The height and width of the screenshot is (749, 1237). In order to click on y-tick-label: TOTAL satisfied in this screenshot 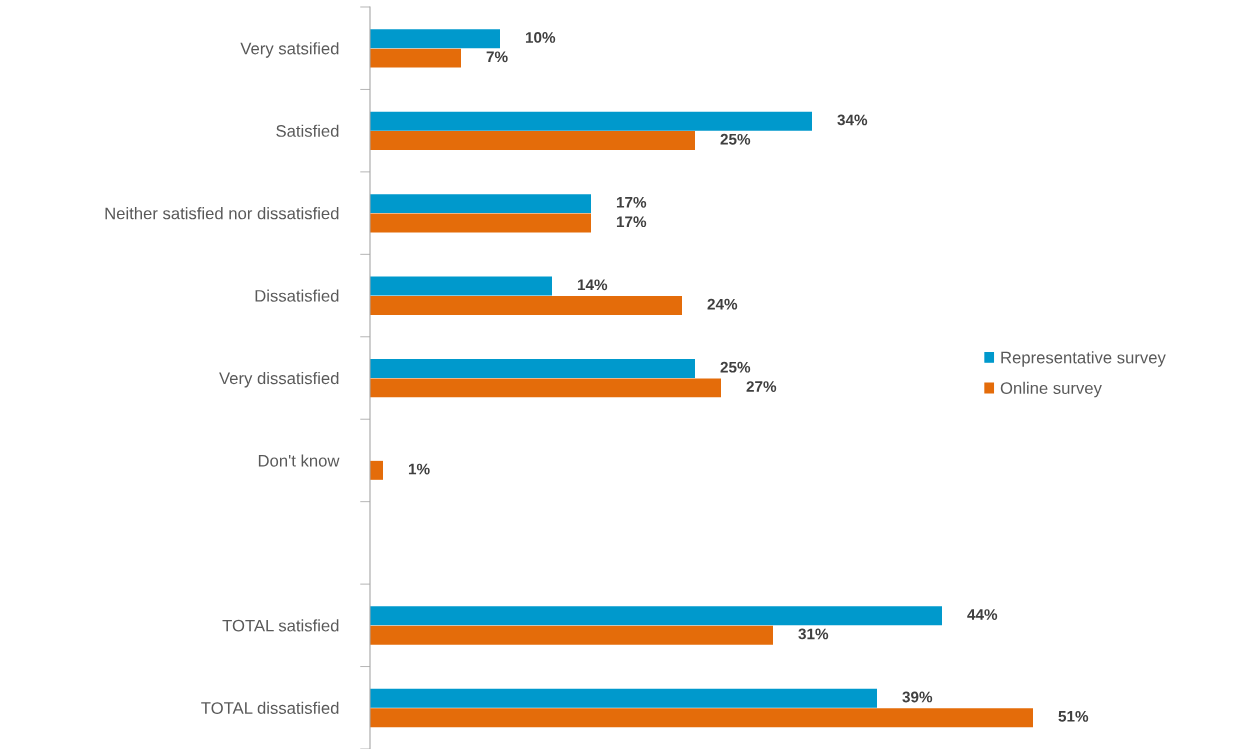, I will do `click(280, 625)`.